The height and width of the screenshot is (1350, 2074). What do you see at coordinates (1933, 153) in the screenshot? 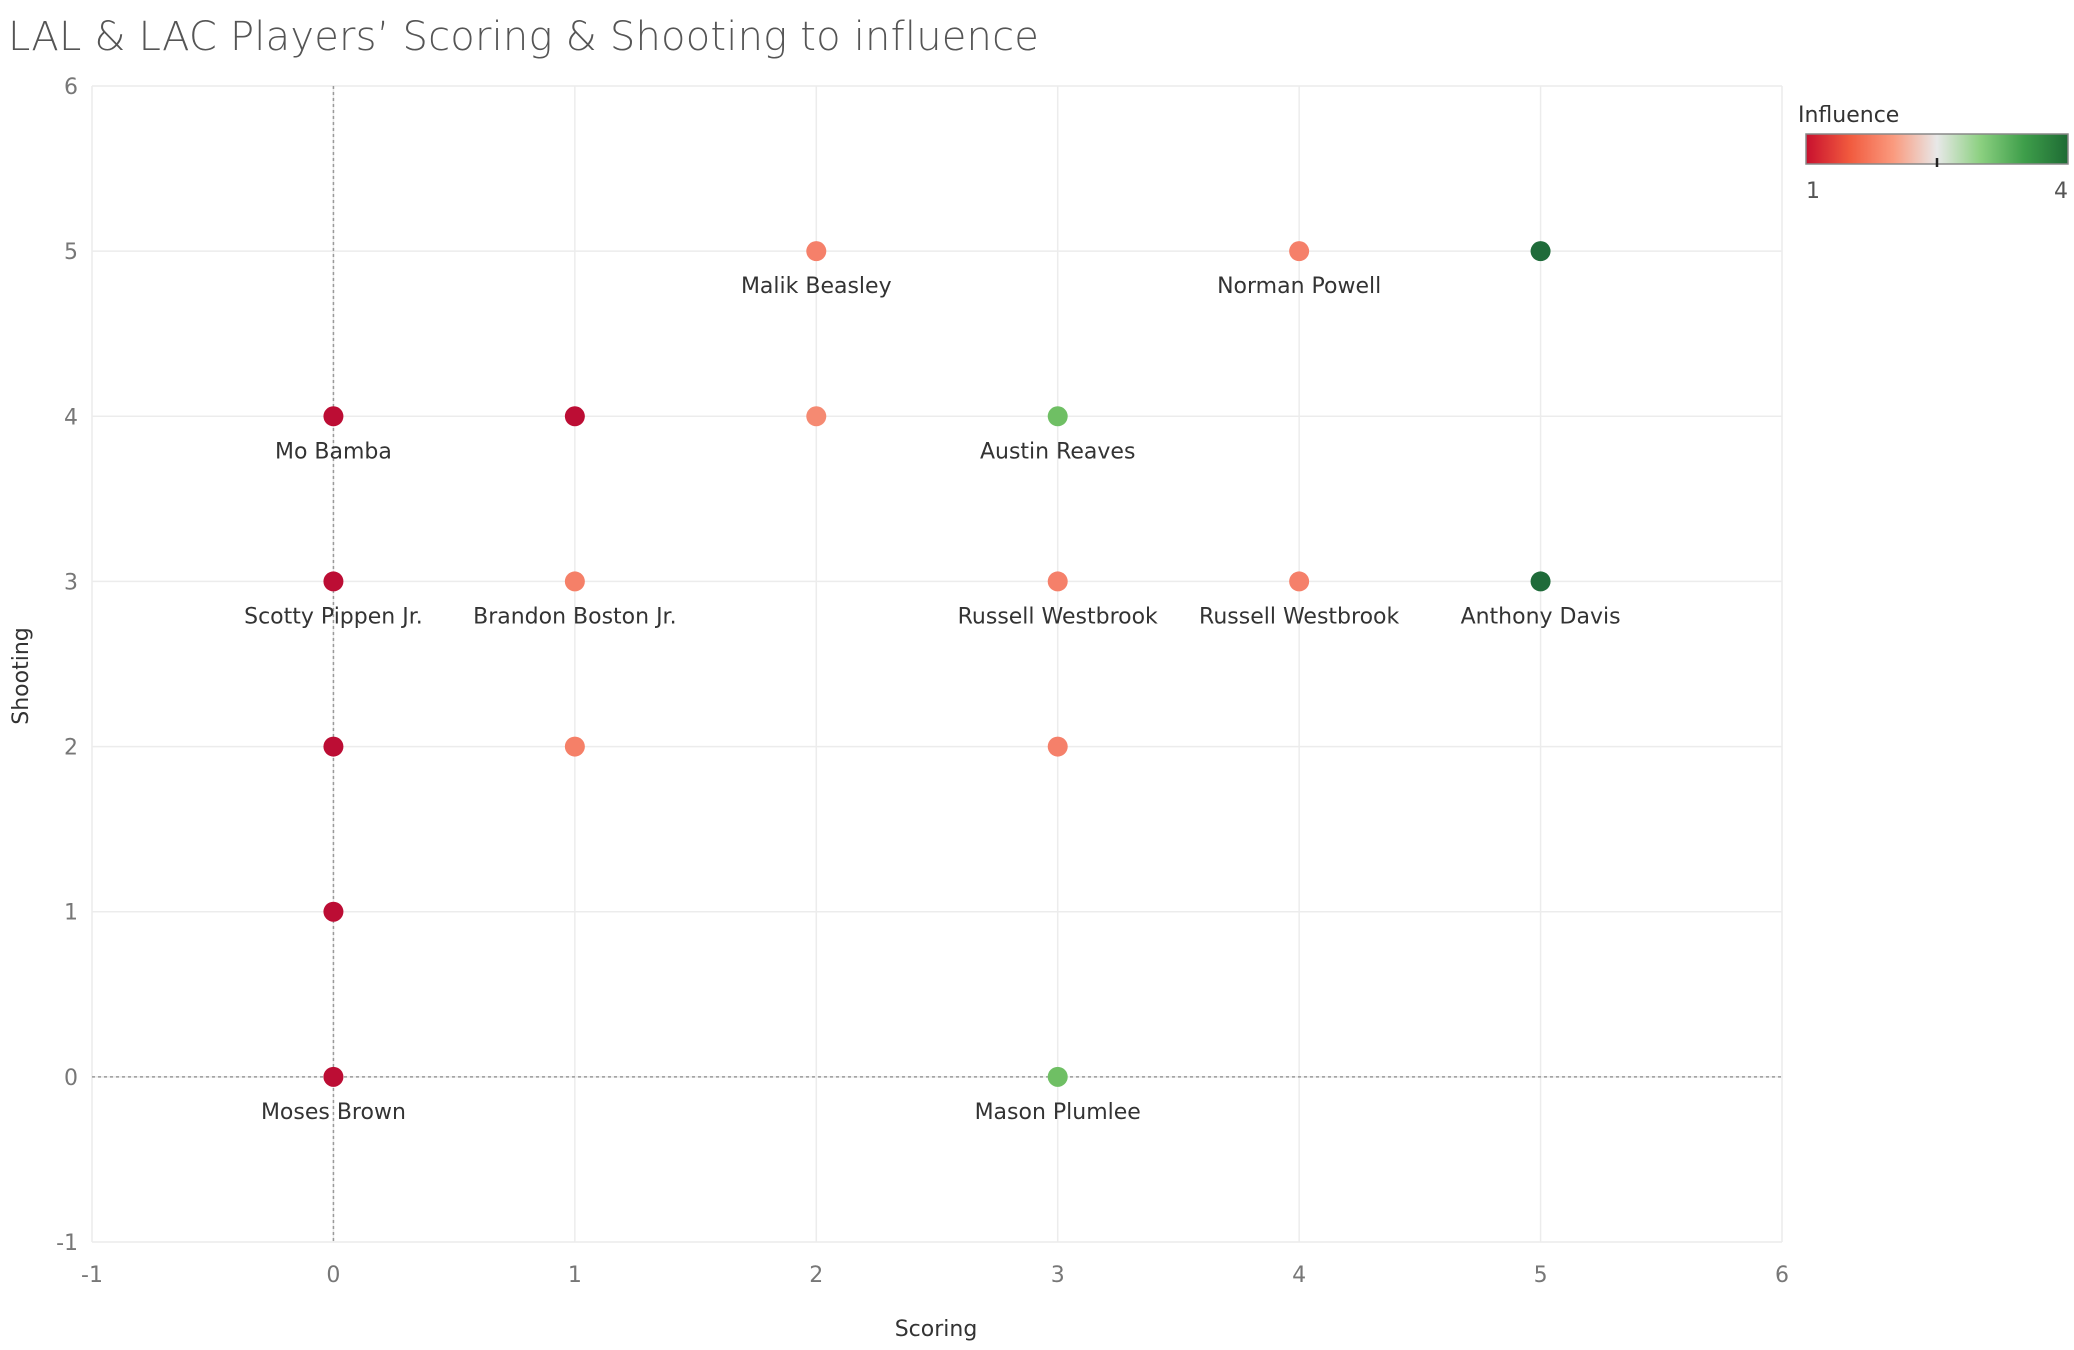
I see `color-legend: Influence 1 4` at bounding box center [1933, 153].